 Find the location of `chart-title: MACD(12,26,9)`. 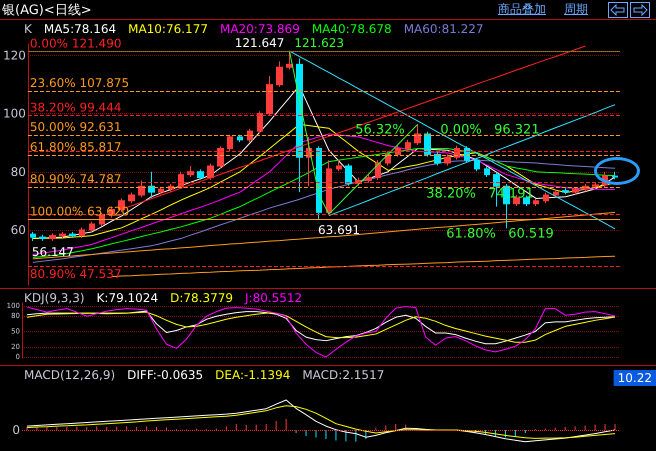

chart-title: MACD(12,26,9) is located at coordinates (70, 375).